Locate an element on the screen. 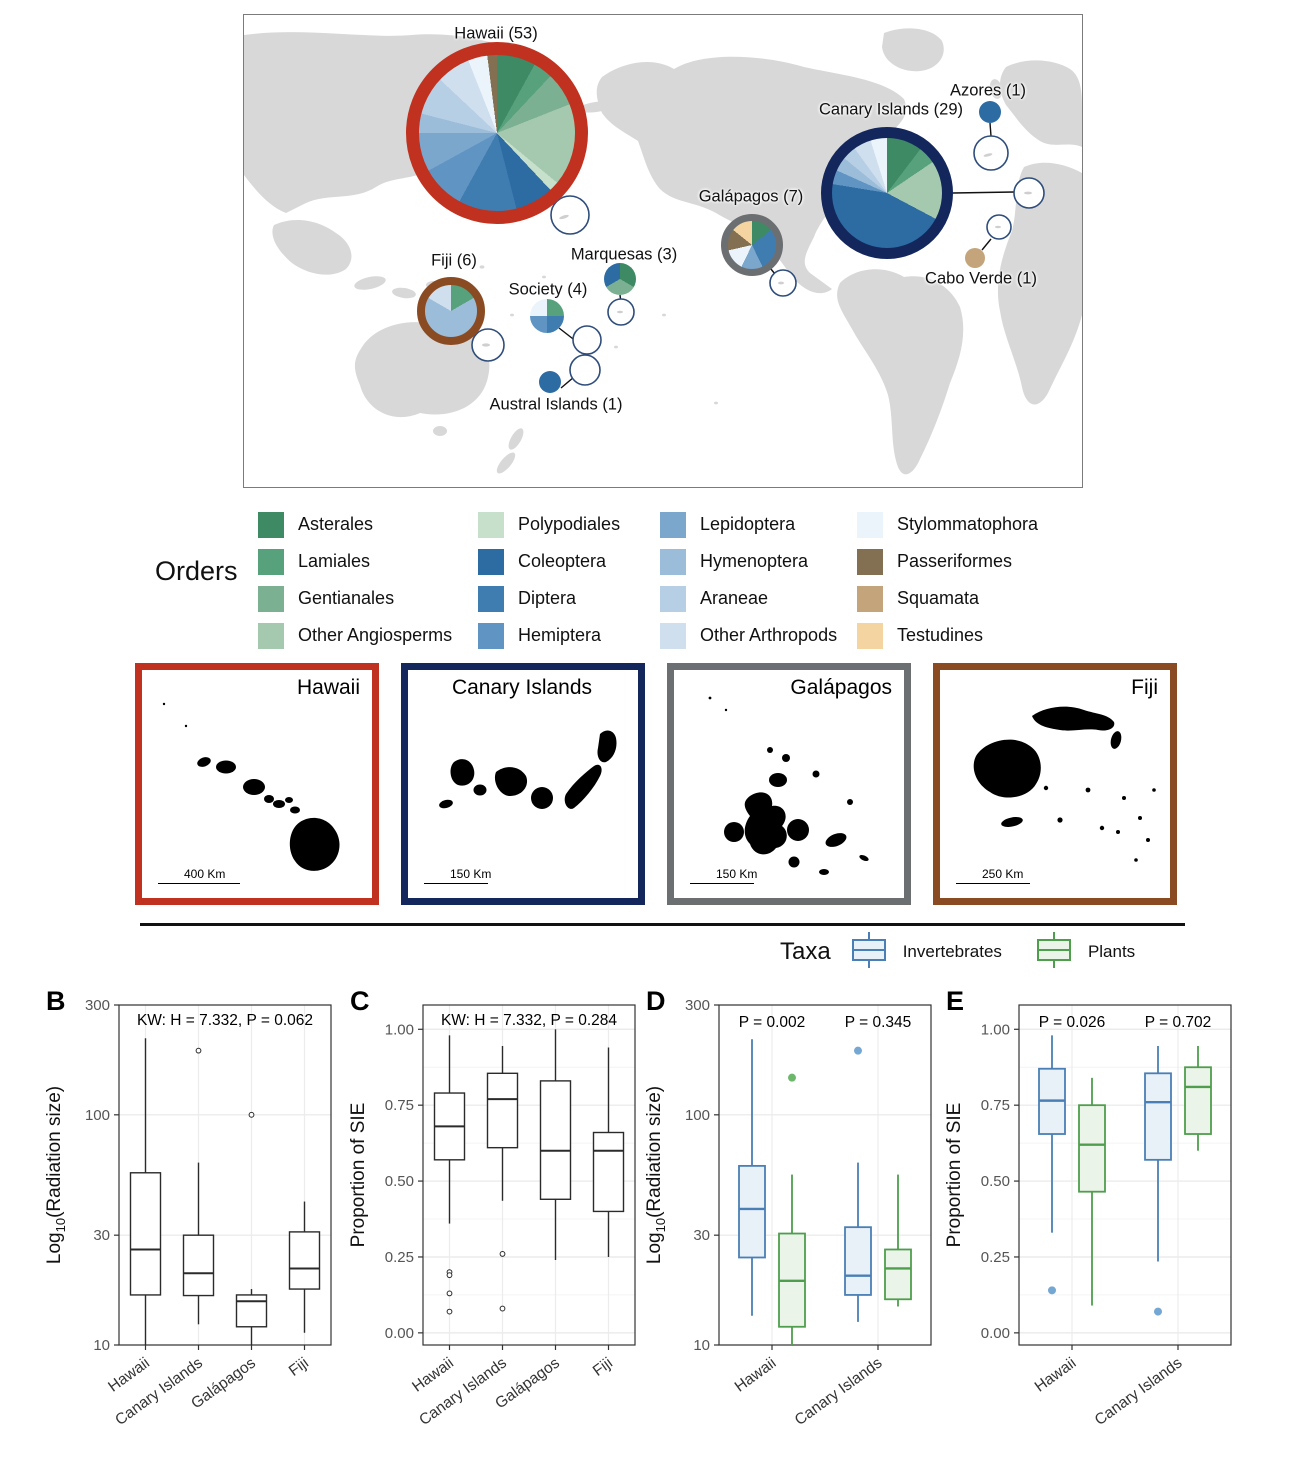 The width and height of the screenshot is (1296, 1476). panel-letter: E is located at coordinates (955, 1001).